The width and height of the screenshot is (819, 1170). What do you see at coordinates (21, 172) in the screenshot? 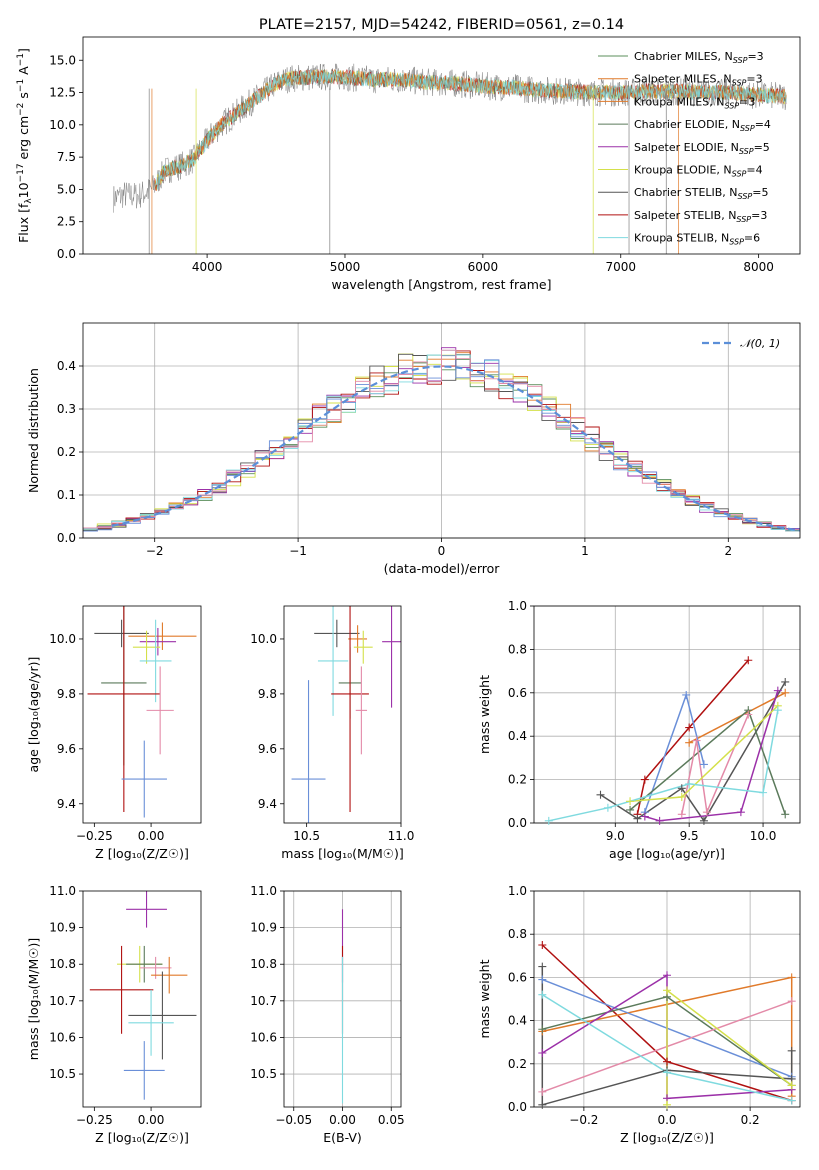
I see `y-axis-label-part: −17` at bounding box center [21, 172].